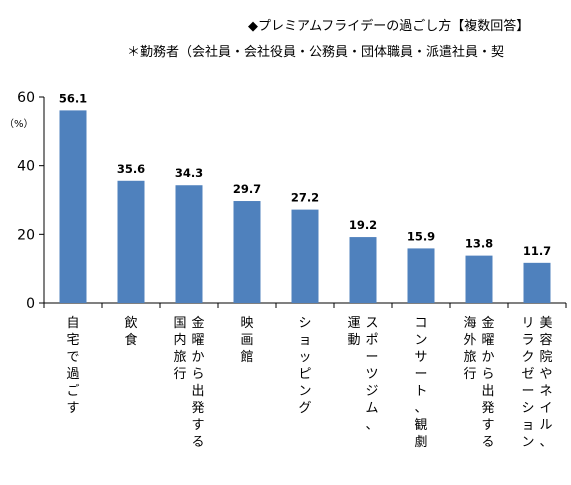 The height and width of the screenshot is (485, 571). Describe the element at coordinates (19, 124) in the screenshot. I see `y-axis-unit-label: （%）` at that location.